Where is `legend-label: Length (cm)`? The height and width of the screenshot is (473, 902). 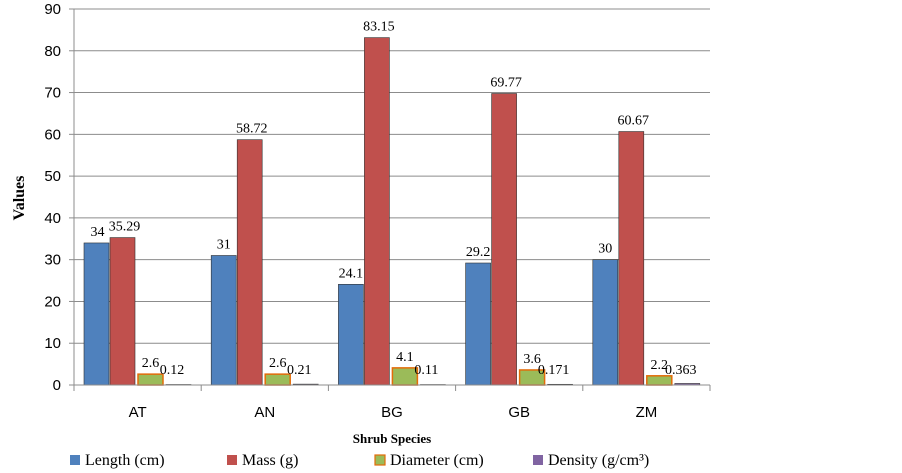 legend-label: Length (cm) is located at coordinates (125, 460).